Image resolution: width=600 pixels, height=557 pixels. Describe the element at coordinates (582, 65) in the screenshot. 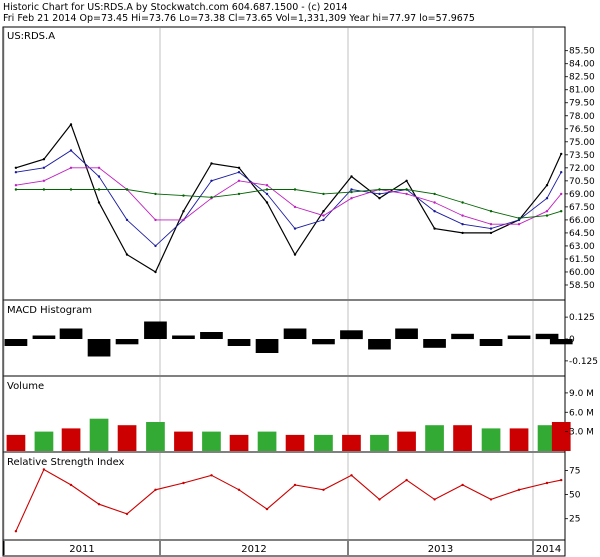

I see `y-tick-label: 84.00` at that location.